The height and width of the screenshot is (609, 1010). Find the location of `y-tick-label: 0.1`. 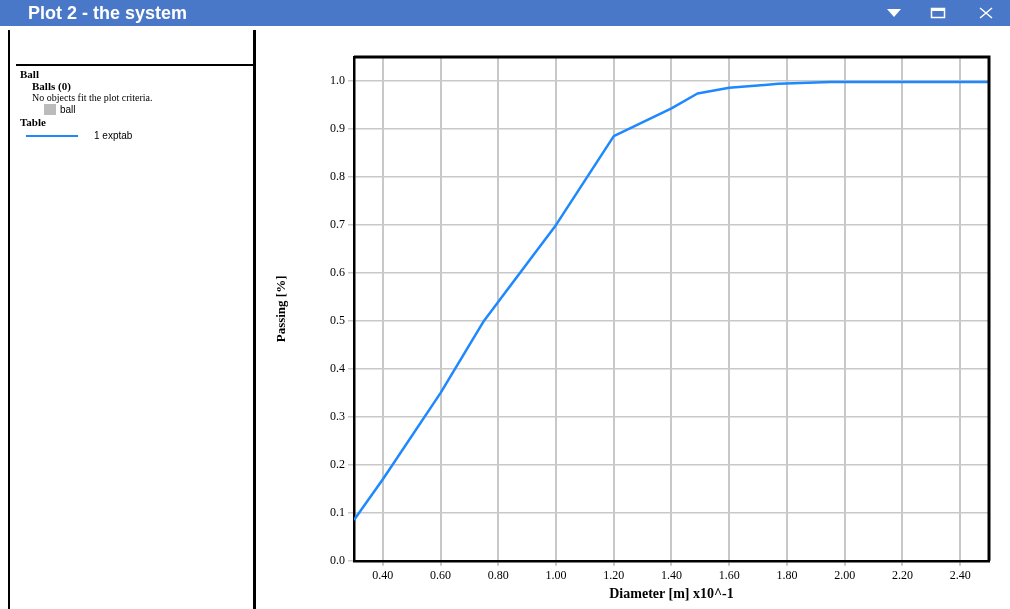

y-tick-label: 0.1 is located at coordinates (337, 511).